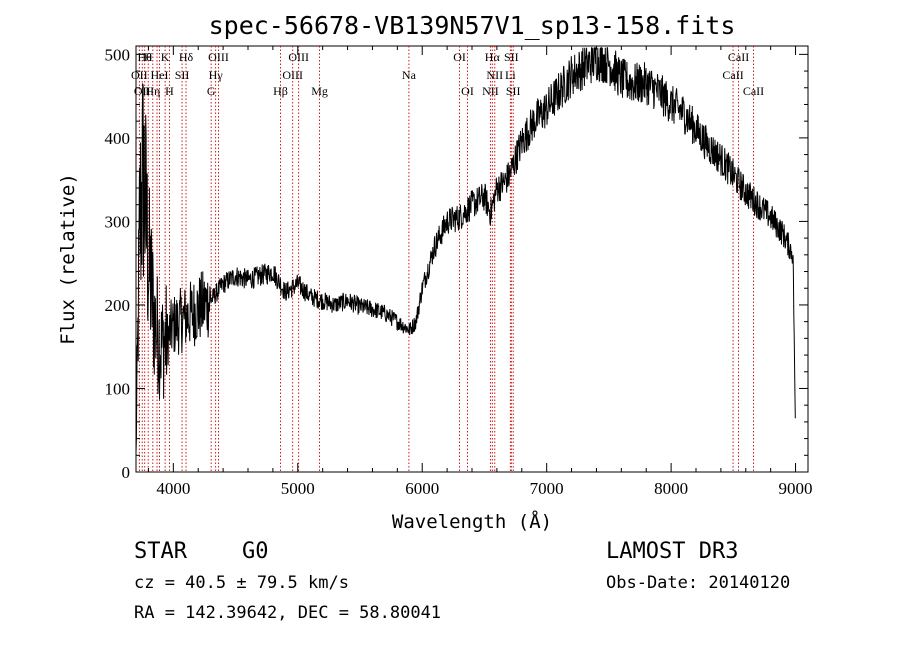 The width and height of the screenshot is (900, 649). What do you see at coordinates (409, 75) in the screenshot?
I see `line-marker-label: Na` at bounding box center [409, 75].